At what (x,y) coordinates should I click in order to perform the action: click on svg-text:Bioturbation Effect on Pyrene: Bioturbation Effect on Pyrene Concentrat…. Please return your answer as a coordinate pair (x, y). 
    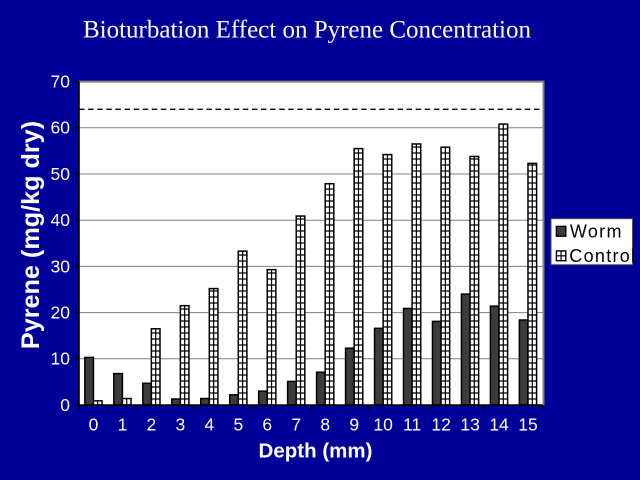
    Looking at the image, I should click on (307, 30).